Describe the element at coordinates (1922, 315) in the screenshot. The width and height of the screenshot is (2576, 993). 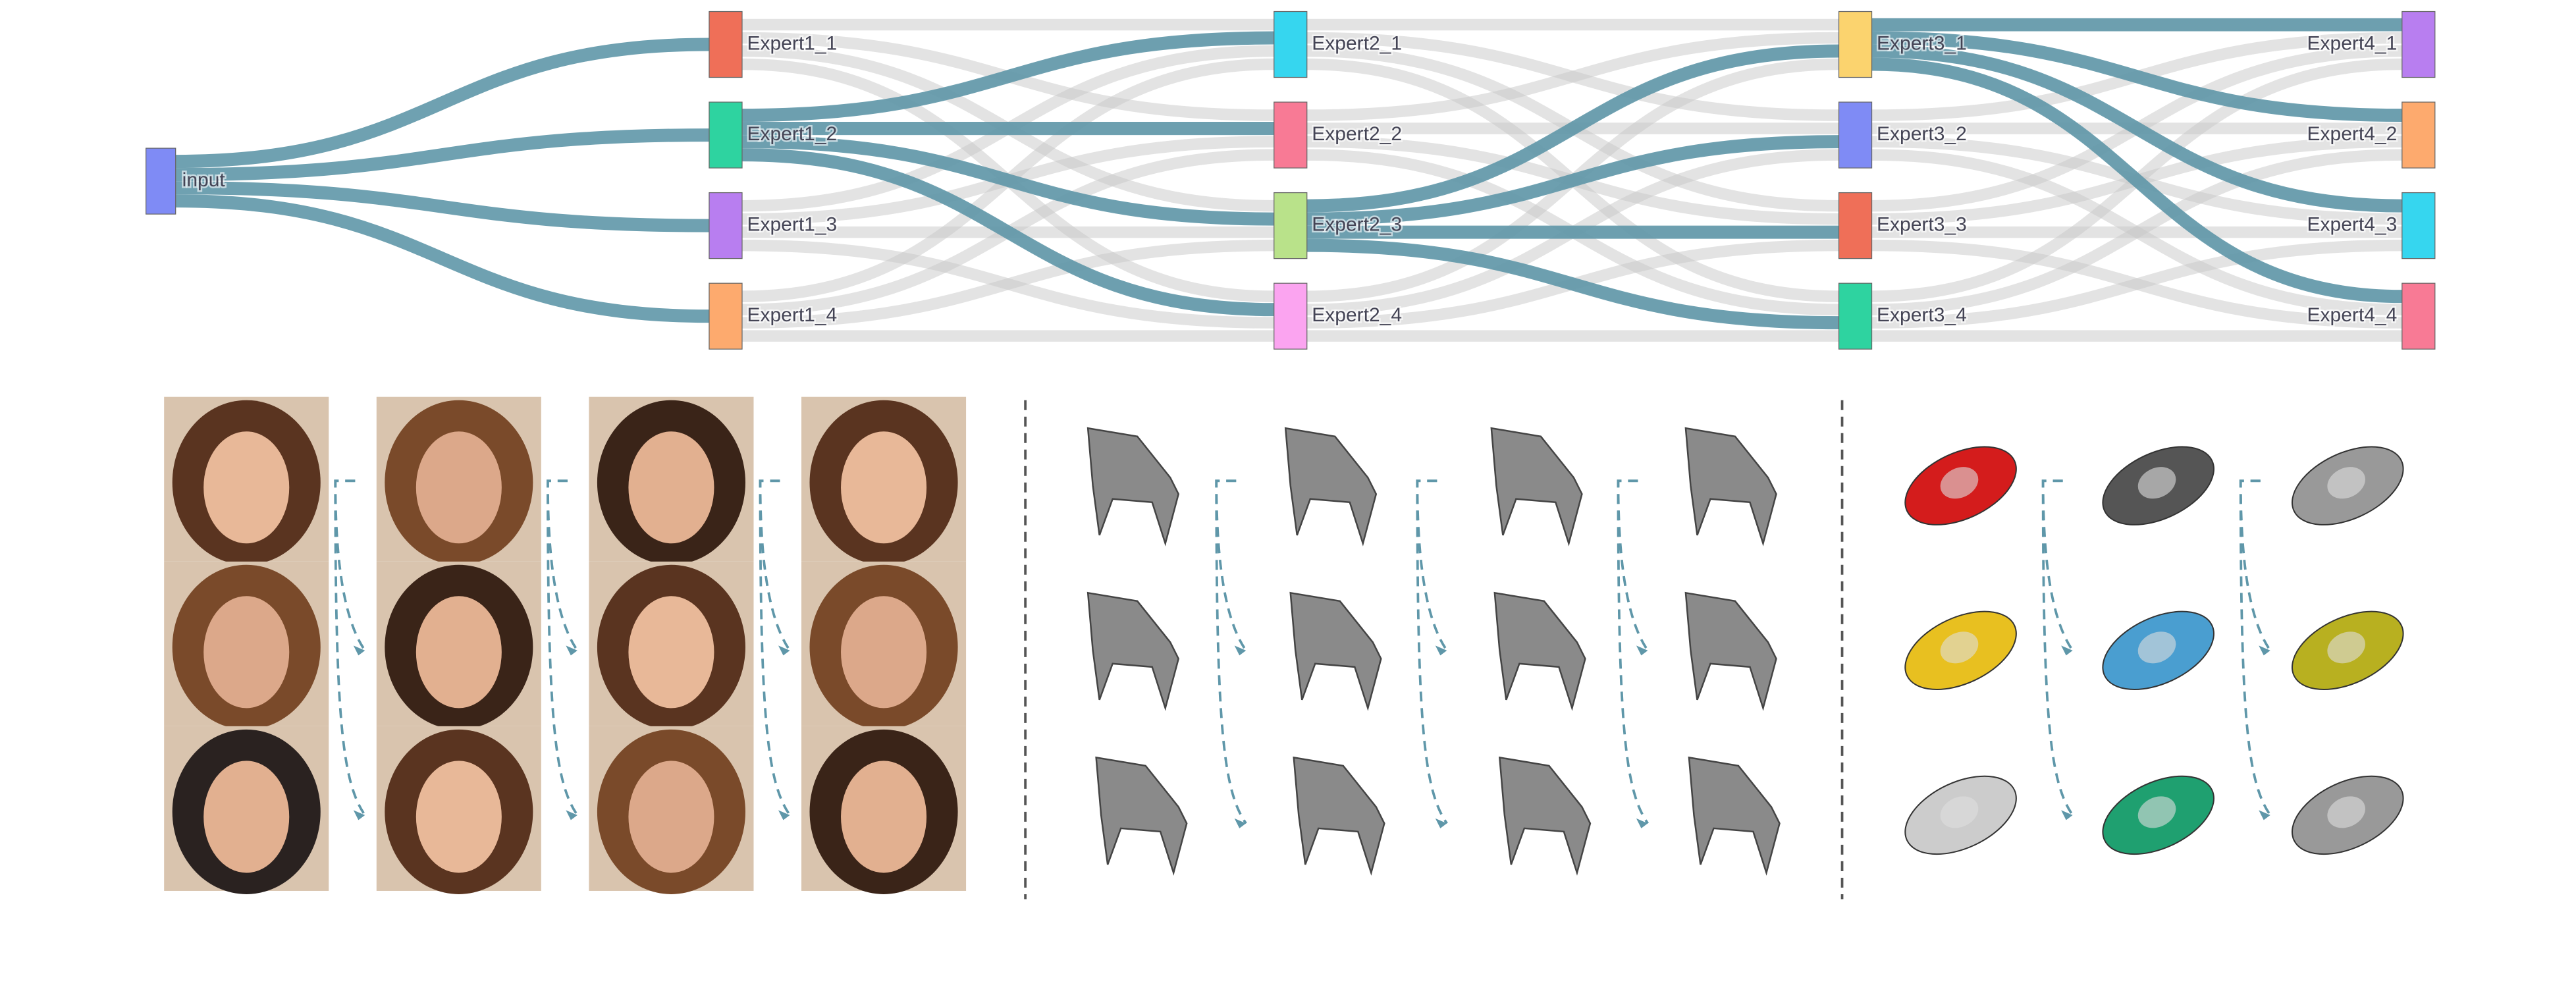
I see `node-label: Expert3_4` at that location.